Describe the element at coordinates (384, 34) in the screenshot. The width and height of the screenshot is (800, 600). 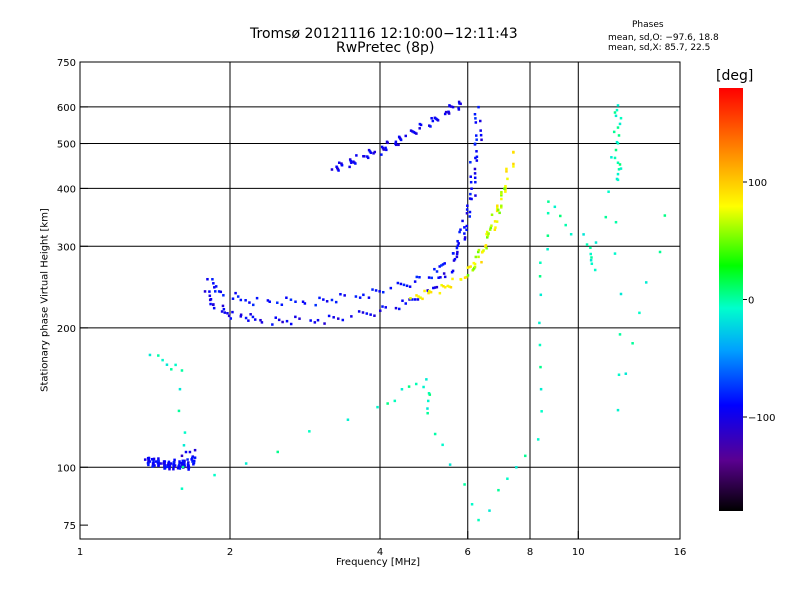
I see `chart-title: Tromsø 20121116 12:10:00−12:11:43` at that location.